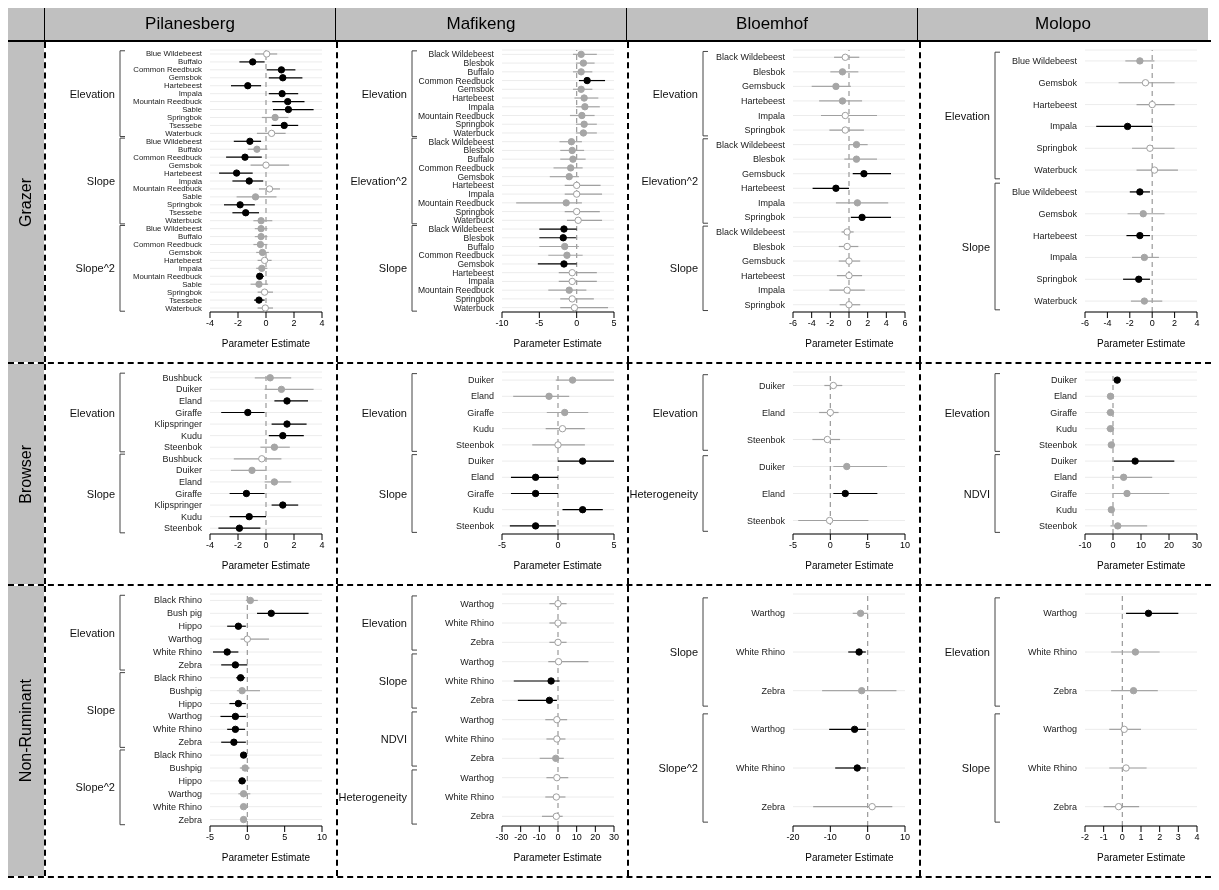  Describe the element at coordinates (793, 837) in the screenshot. I see `x-tick-label: -20` at that location.